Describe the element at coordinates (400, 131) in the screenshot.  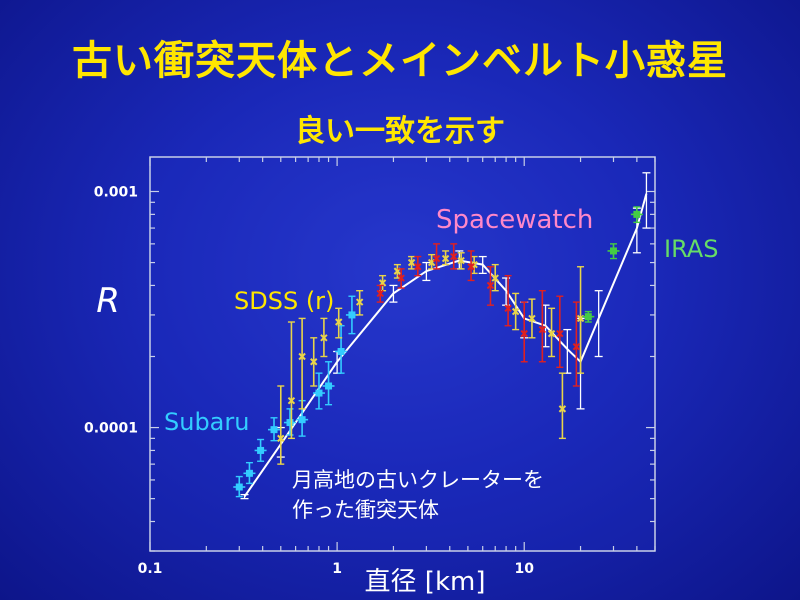
I see `slide-subtitle: 良い一致を示す` at that location.